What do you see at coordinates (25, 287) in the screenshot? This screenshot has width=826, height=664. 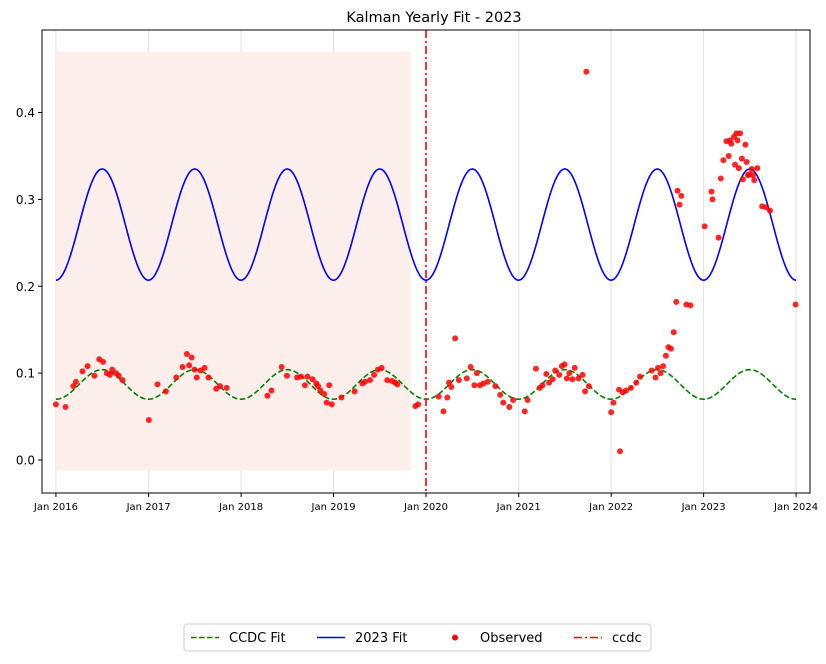 I see `y-tick-label: 0.2` at bounding box center [25, 287].